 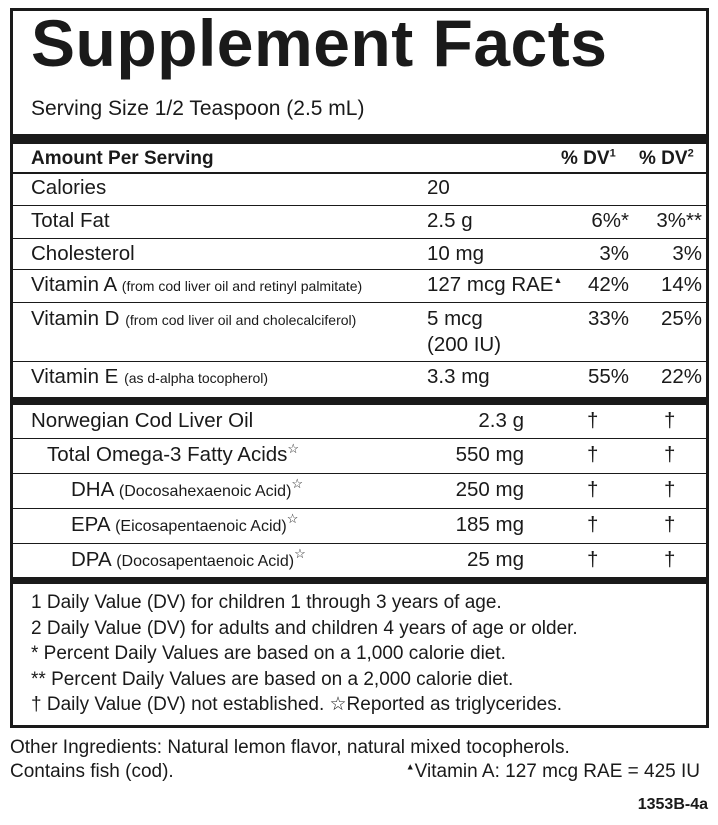 What do you see at coordinates (359, 580) in the screenshot?
I see `thick-divider-bottom` at bounding box center [359, 580].